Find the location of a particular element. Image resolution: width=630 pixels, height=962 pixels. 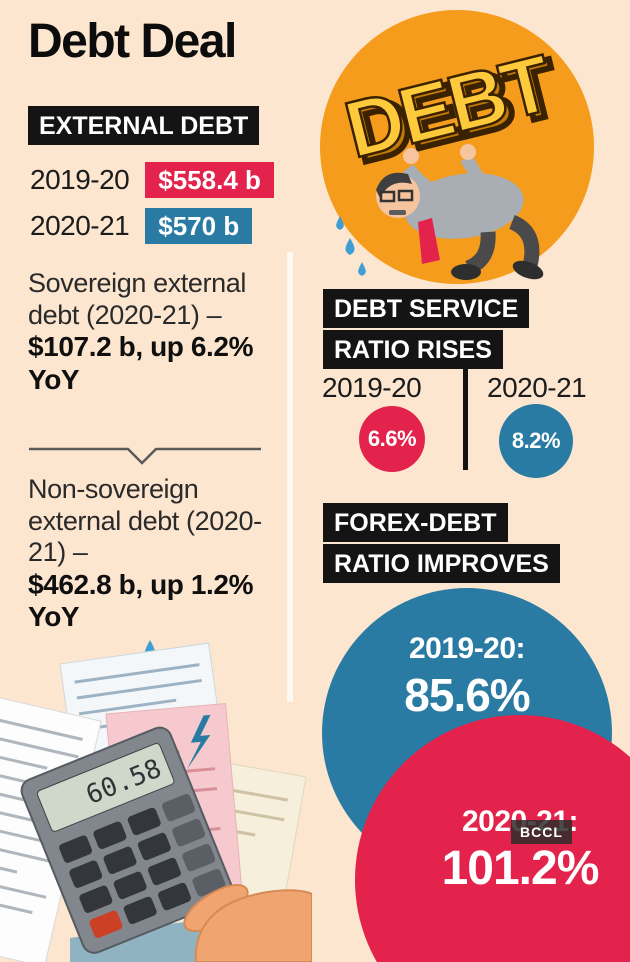

debt-service-heading-line2: RATIO RISES is located at coordinates (413, 350).